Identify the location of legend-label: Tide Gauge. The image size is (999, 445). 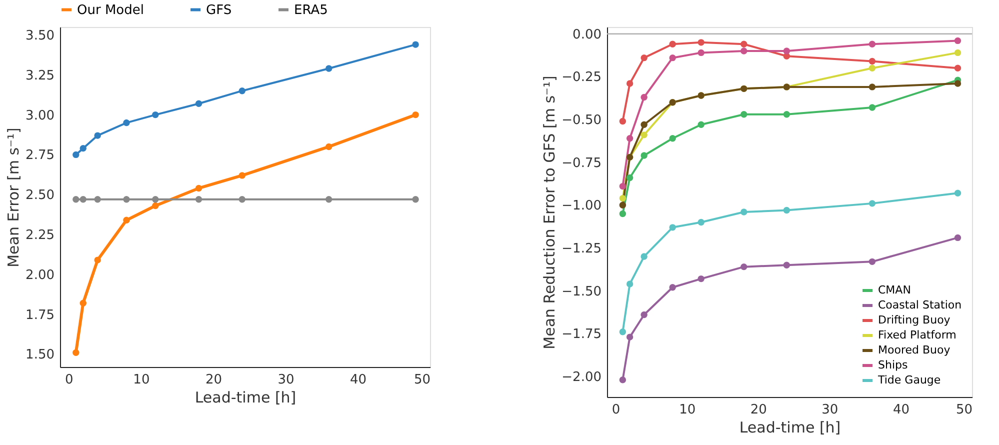
(909, 380).